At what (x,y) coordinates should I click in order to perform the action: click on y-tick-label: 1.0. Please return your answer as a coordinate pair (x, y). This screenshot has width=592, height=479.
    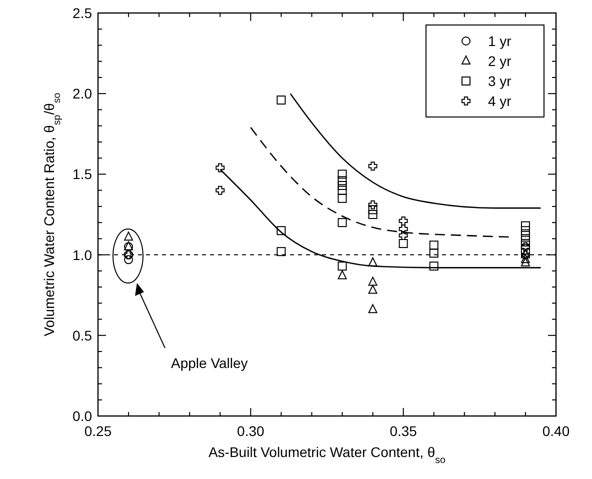
    Looking at the image, I should click on (82, 254).